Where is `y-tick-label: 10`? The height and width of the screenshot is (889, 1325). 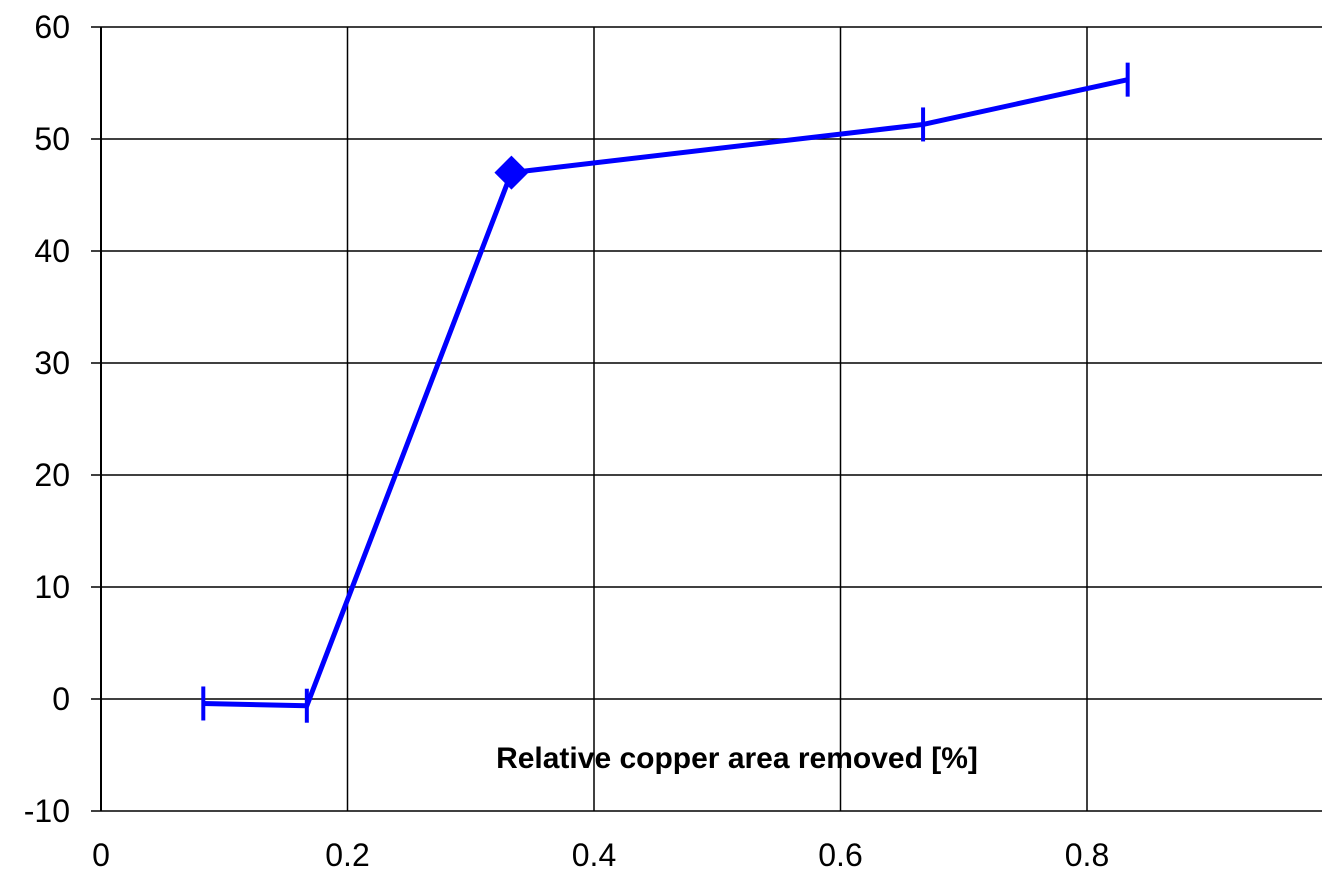
y-tick-label: 10 is located at coordinates (52, 587).